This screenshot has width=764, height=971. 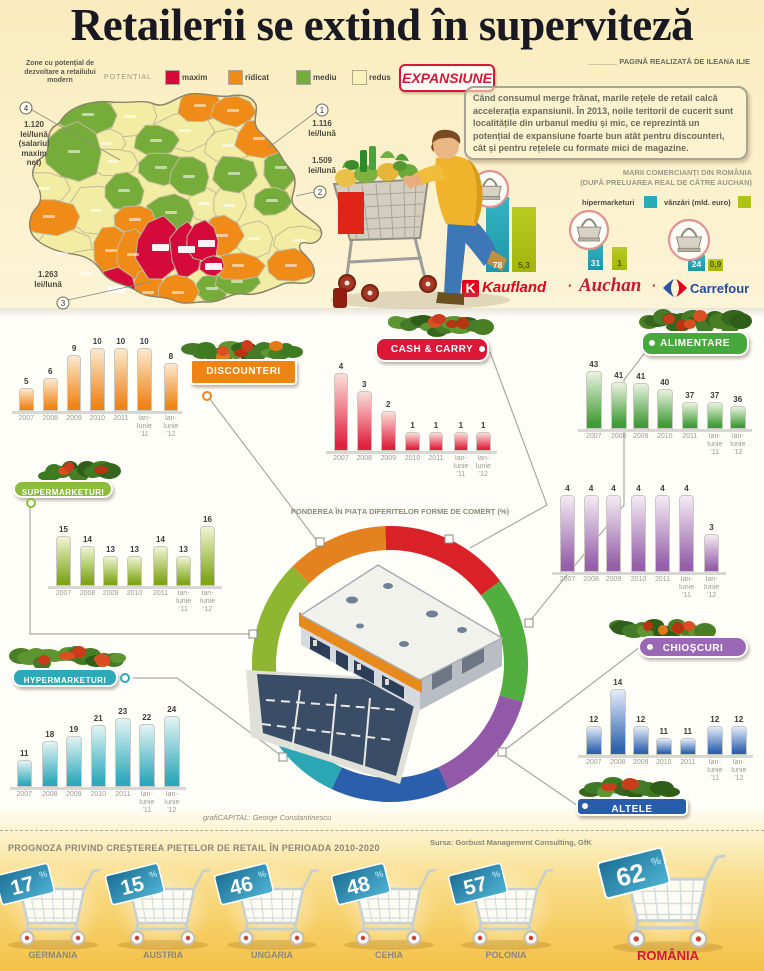 What do you see at coordinates (668, 955) in the screenshot?
I see `svg-text: ROMÂNIA` at bounding box center [668, 955].